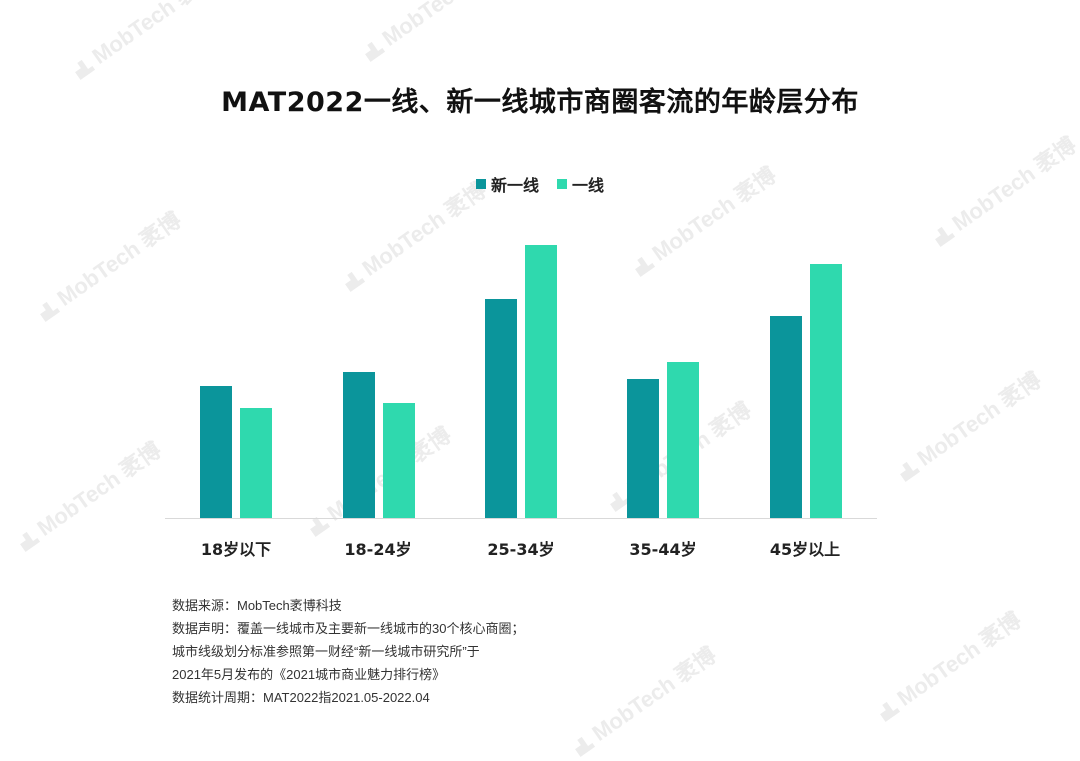 Image resolution: width=1080 pixels, height=761 pixels. Describe the element at coordinates (588, 185) in the screenshot. I see `legend-label: 一线` at that location.